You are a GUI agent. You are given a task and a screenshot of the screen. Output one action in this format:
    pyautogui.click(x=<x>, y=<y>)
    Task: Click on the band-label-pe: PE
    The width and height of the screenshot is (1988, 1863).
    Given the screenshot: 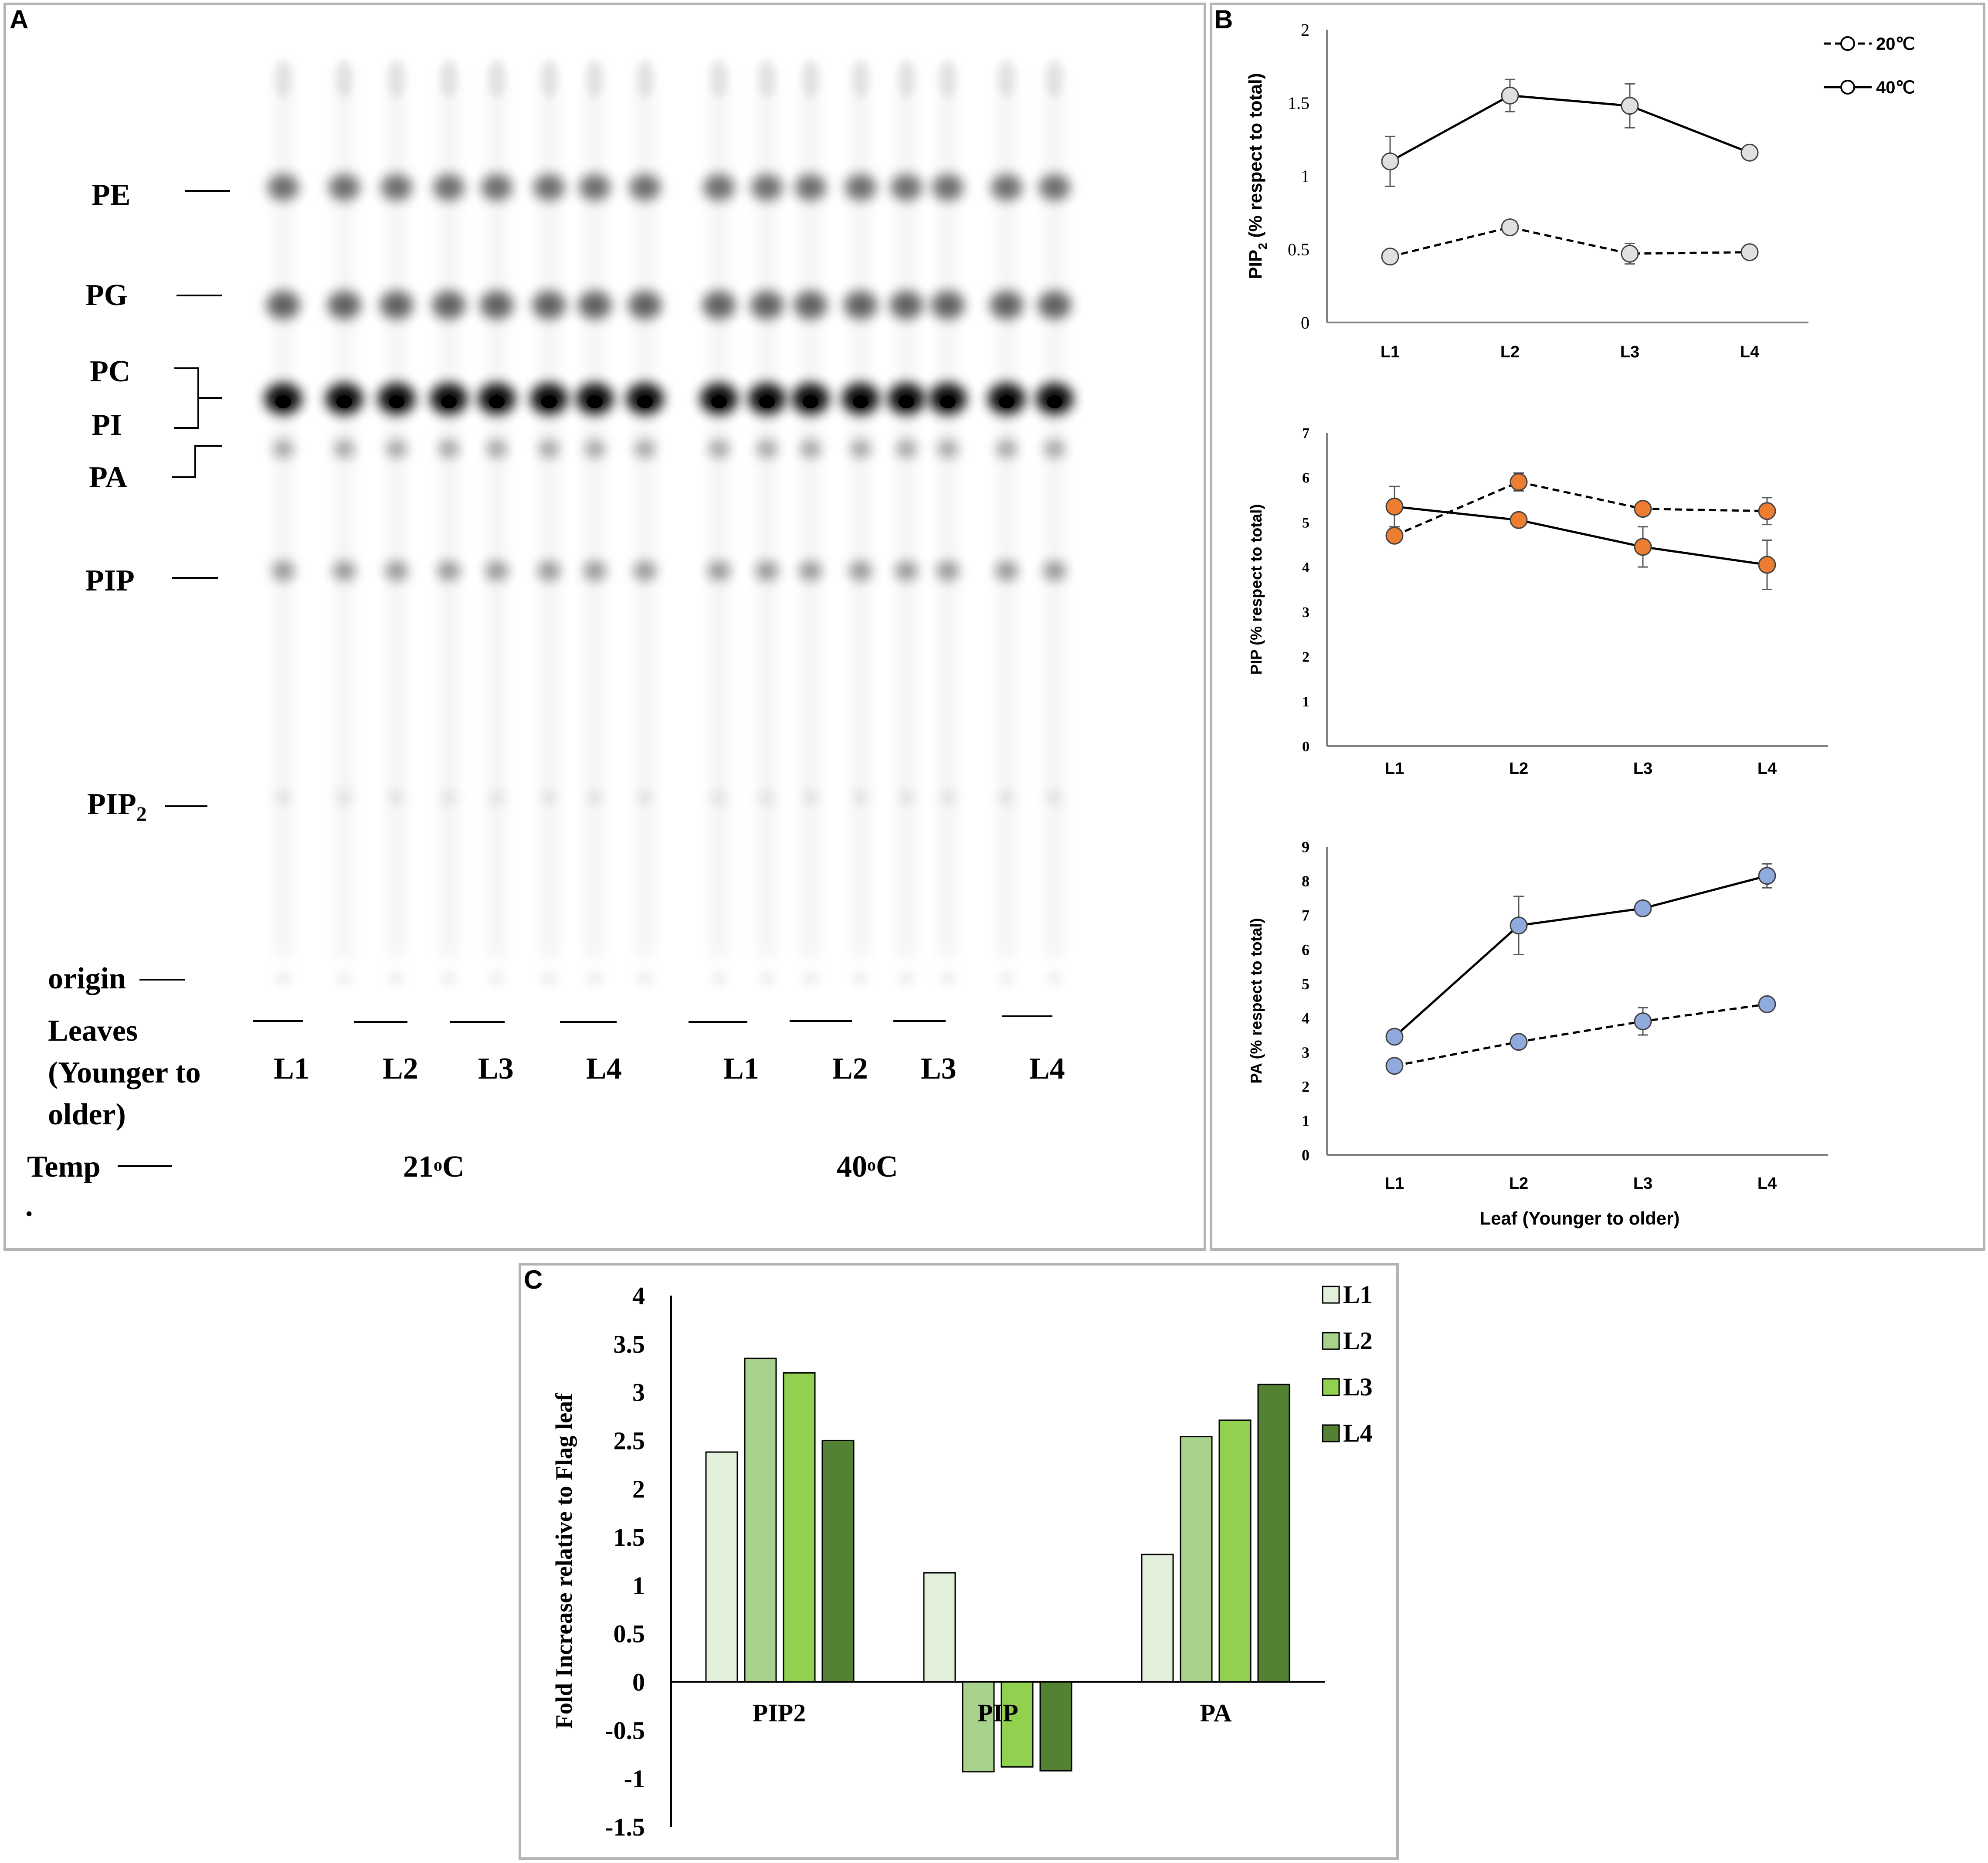 What is the action you would take?
    pyautogui.click(x=111, y=195)
    